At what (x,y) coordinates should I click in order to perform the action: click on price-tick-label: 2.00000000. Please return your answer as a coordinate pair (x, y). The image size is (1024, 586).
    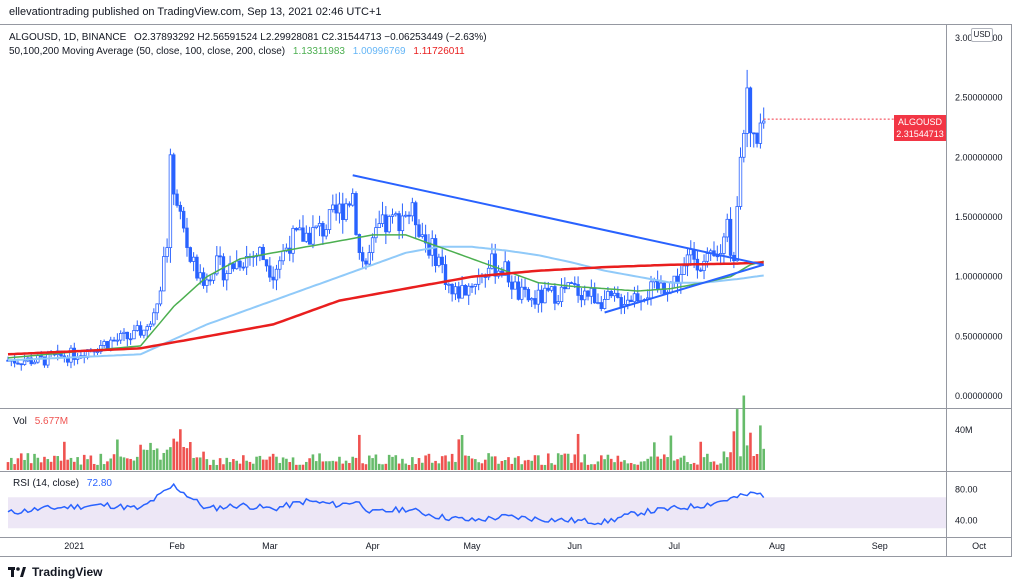
    Looking at the image, I should click on (979, 157).